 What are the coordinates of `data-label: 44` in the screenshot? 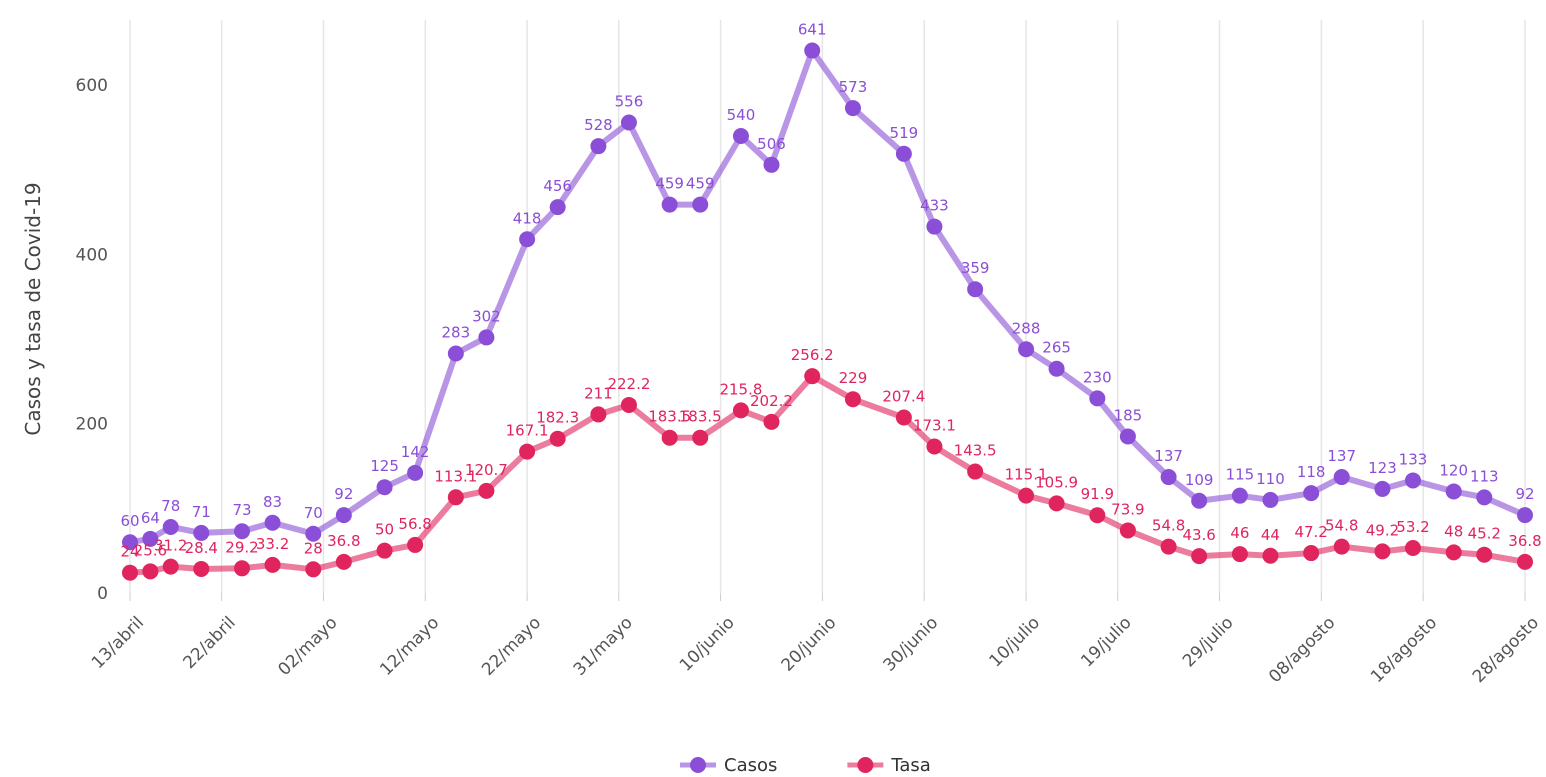 It's located at (1270, 535).